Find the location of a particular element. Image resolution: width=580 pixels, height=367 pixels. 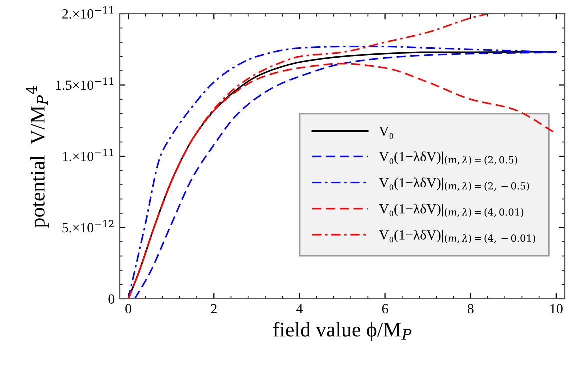

y-tick-label: 1.5×10$^{−11}$ is located at coordinates (85, 84).